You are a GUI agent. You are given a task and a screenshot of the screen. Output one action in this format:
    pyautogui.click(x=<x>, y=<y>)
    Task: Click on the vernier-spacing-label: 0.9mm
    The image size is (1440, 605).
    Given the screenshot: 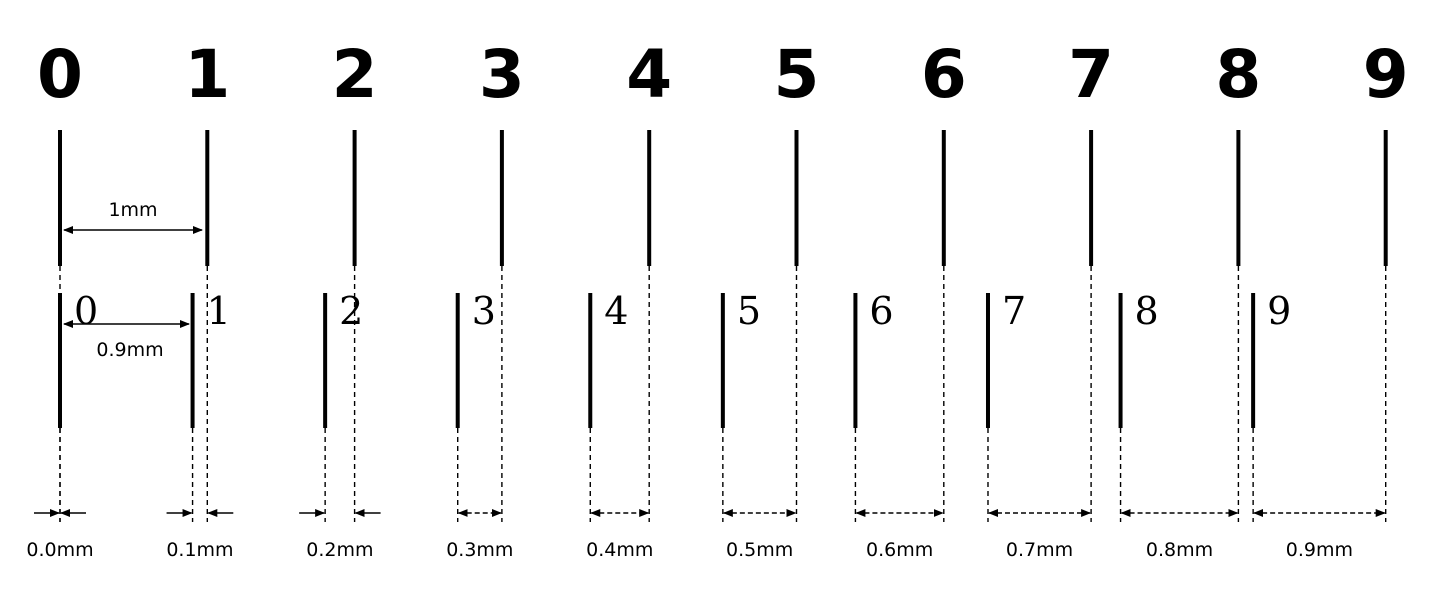 What is the action you would take?
    pyautogui.click(x=129, y=350)
    